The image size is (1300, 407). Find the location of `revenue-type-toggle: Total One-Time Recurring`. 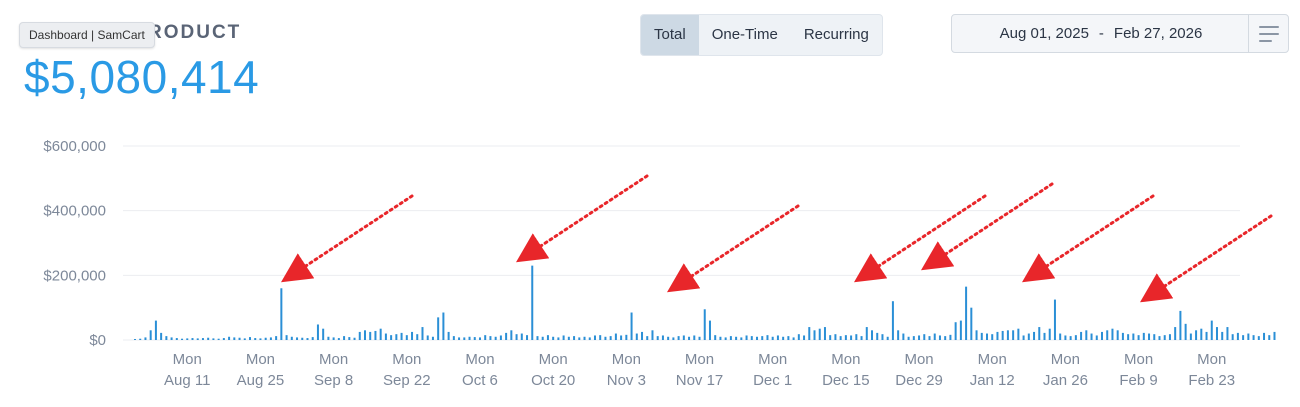

revenue-type-toggle: Total One-Time Recurring is located at coordinates (761, 35).